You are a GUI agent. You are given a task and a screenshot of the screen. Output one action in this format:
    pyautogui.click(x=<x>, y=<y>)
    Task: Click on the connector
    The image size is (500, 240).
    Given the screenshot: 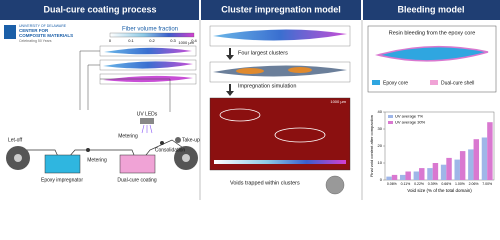 What is the action you would take?
    pyautogui.click(x=125, y=81)
    